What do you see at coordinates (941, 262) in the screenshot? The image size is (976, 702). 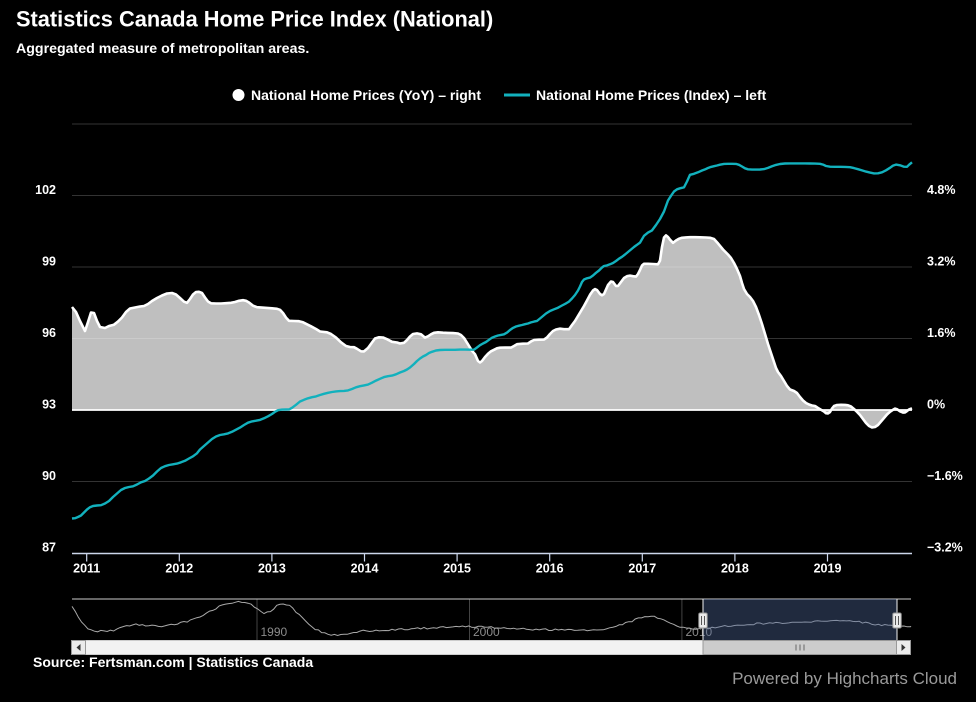 I see `svg-text: 3.2%` at bounding box center [941, 262].